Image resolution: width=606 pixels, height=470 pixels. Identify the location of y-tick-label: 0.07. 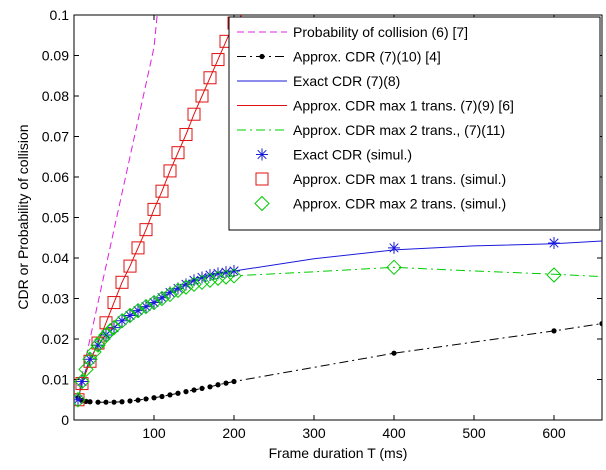
(55, 137).